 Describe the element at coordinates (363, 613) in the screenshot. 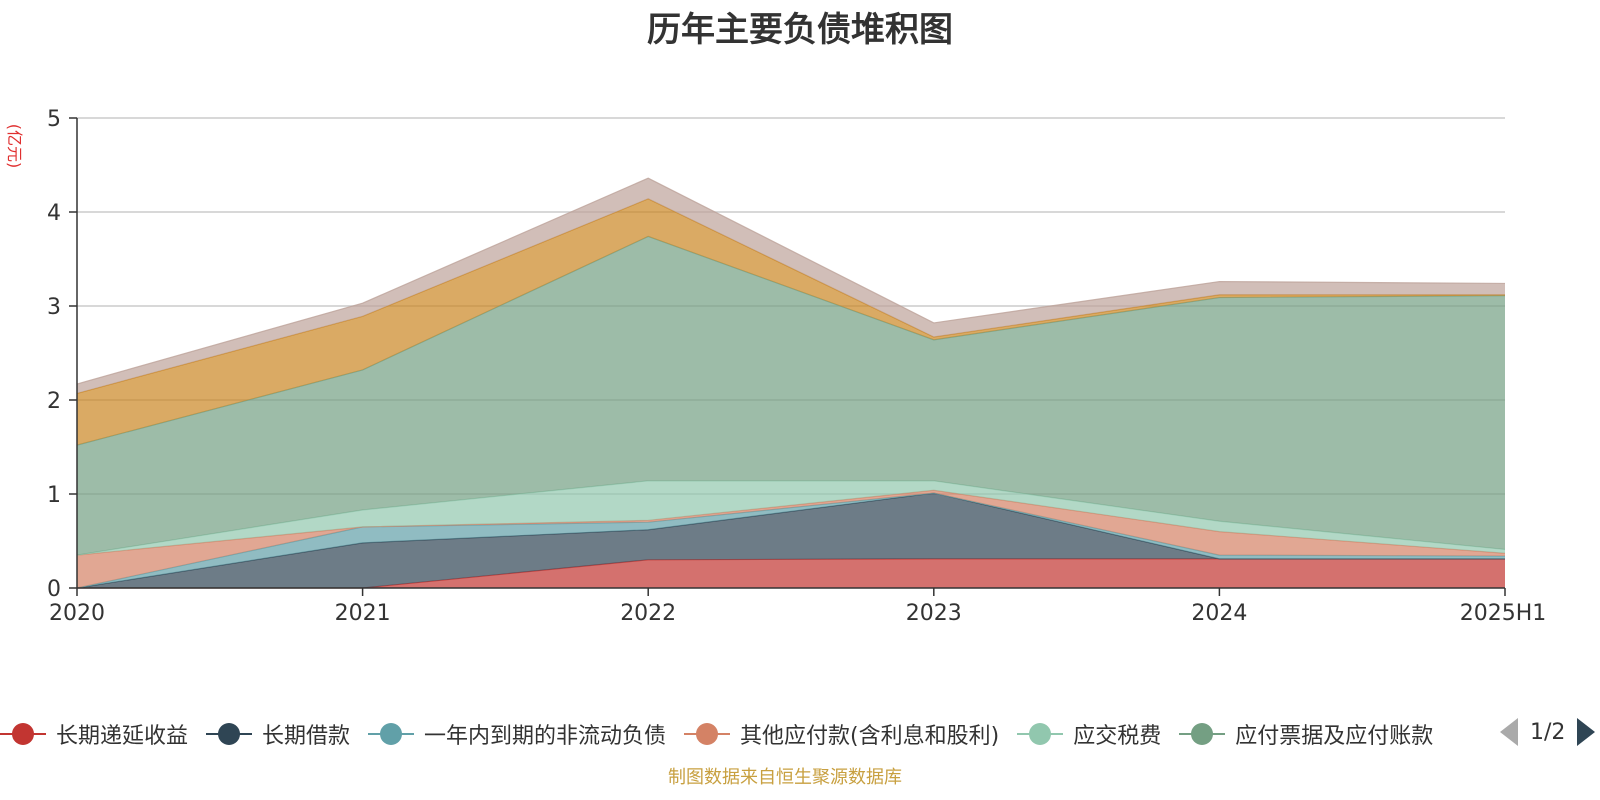

I see `x-tick-label: 2021` at that location.